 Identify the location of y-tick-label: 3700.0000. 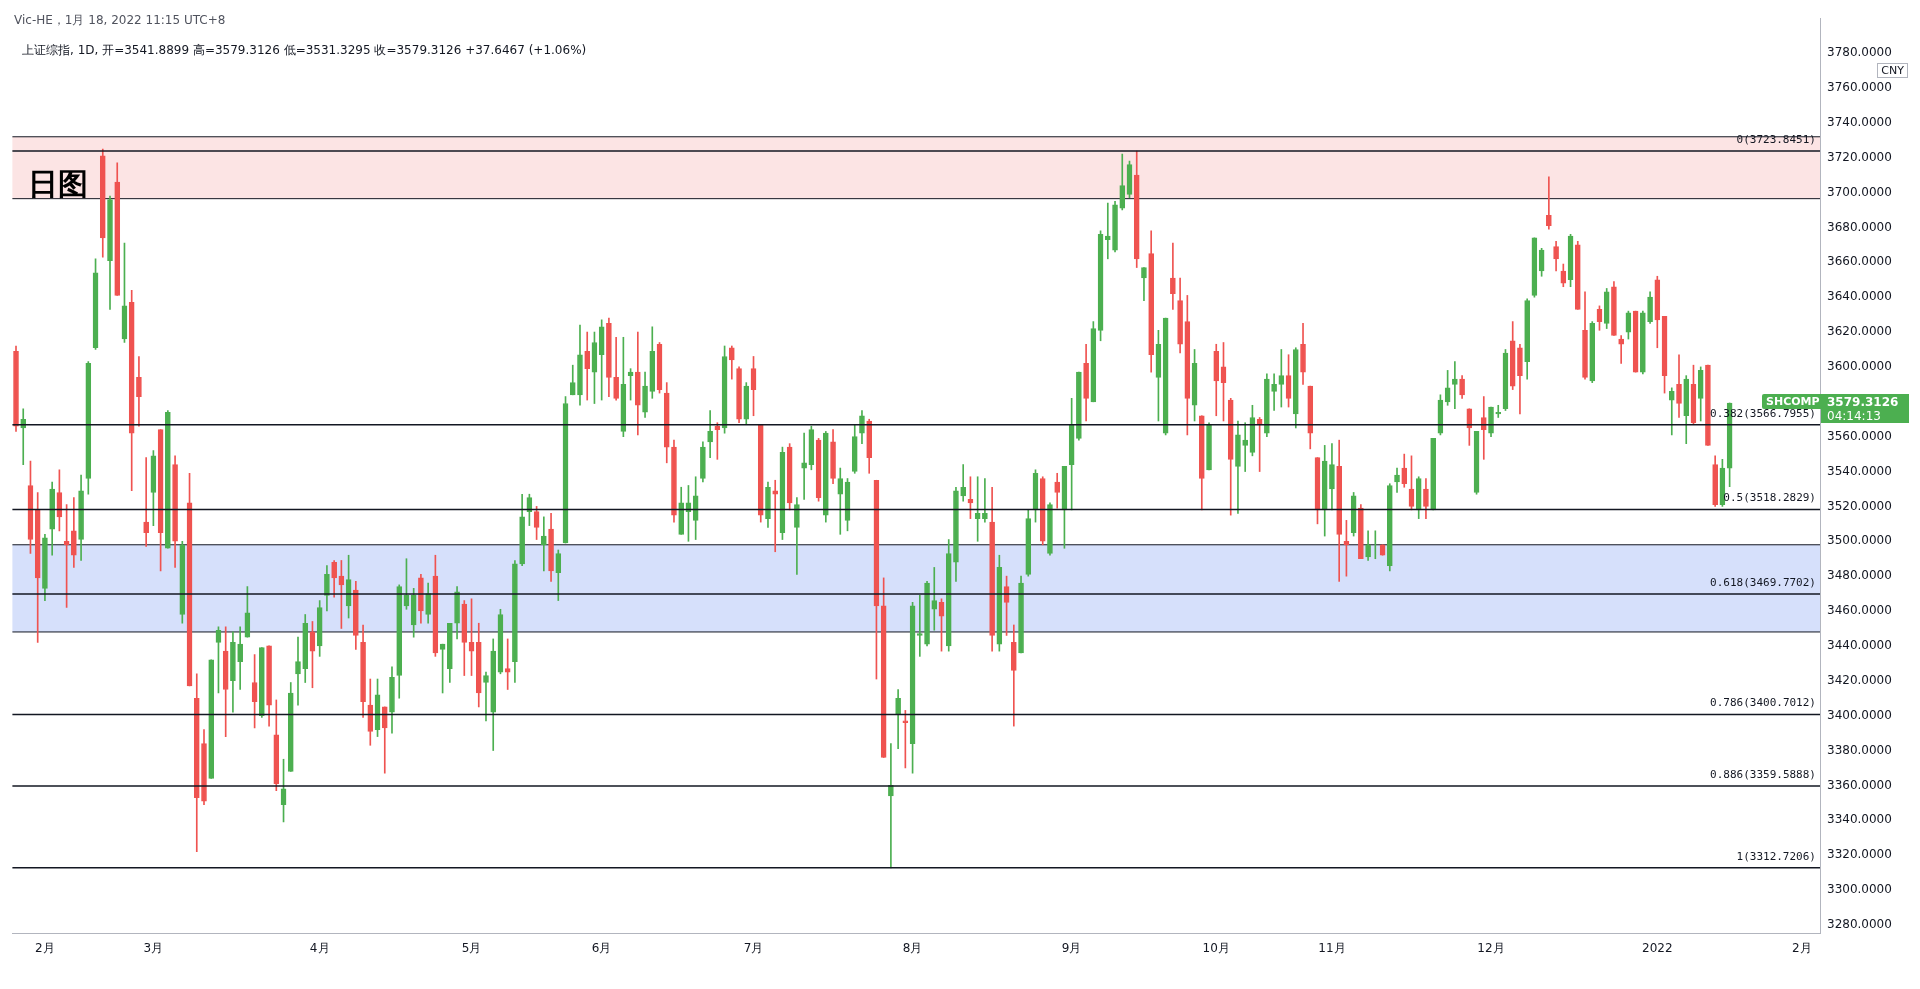
(1859, 191).